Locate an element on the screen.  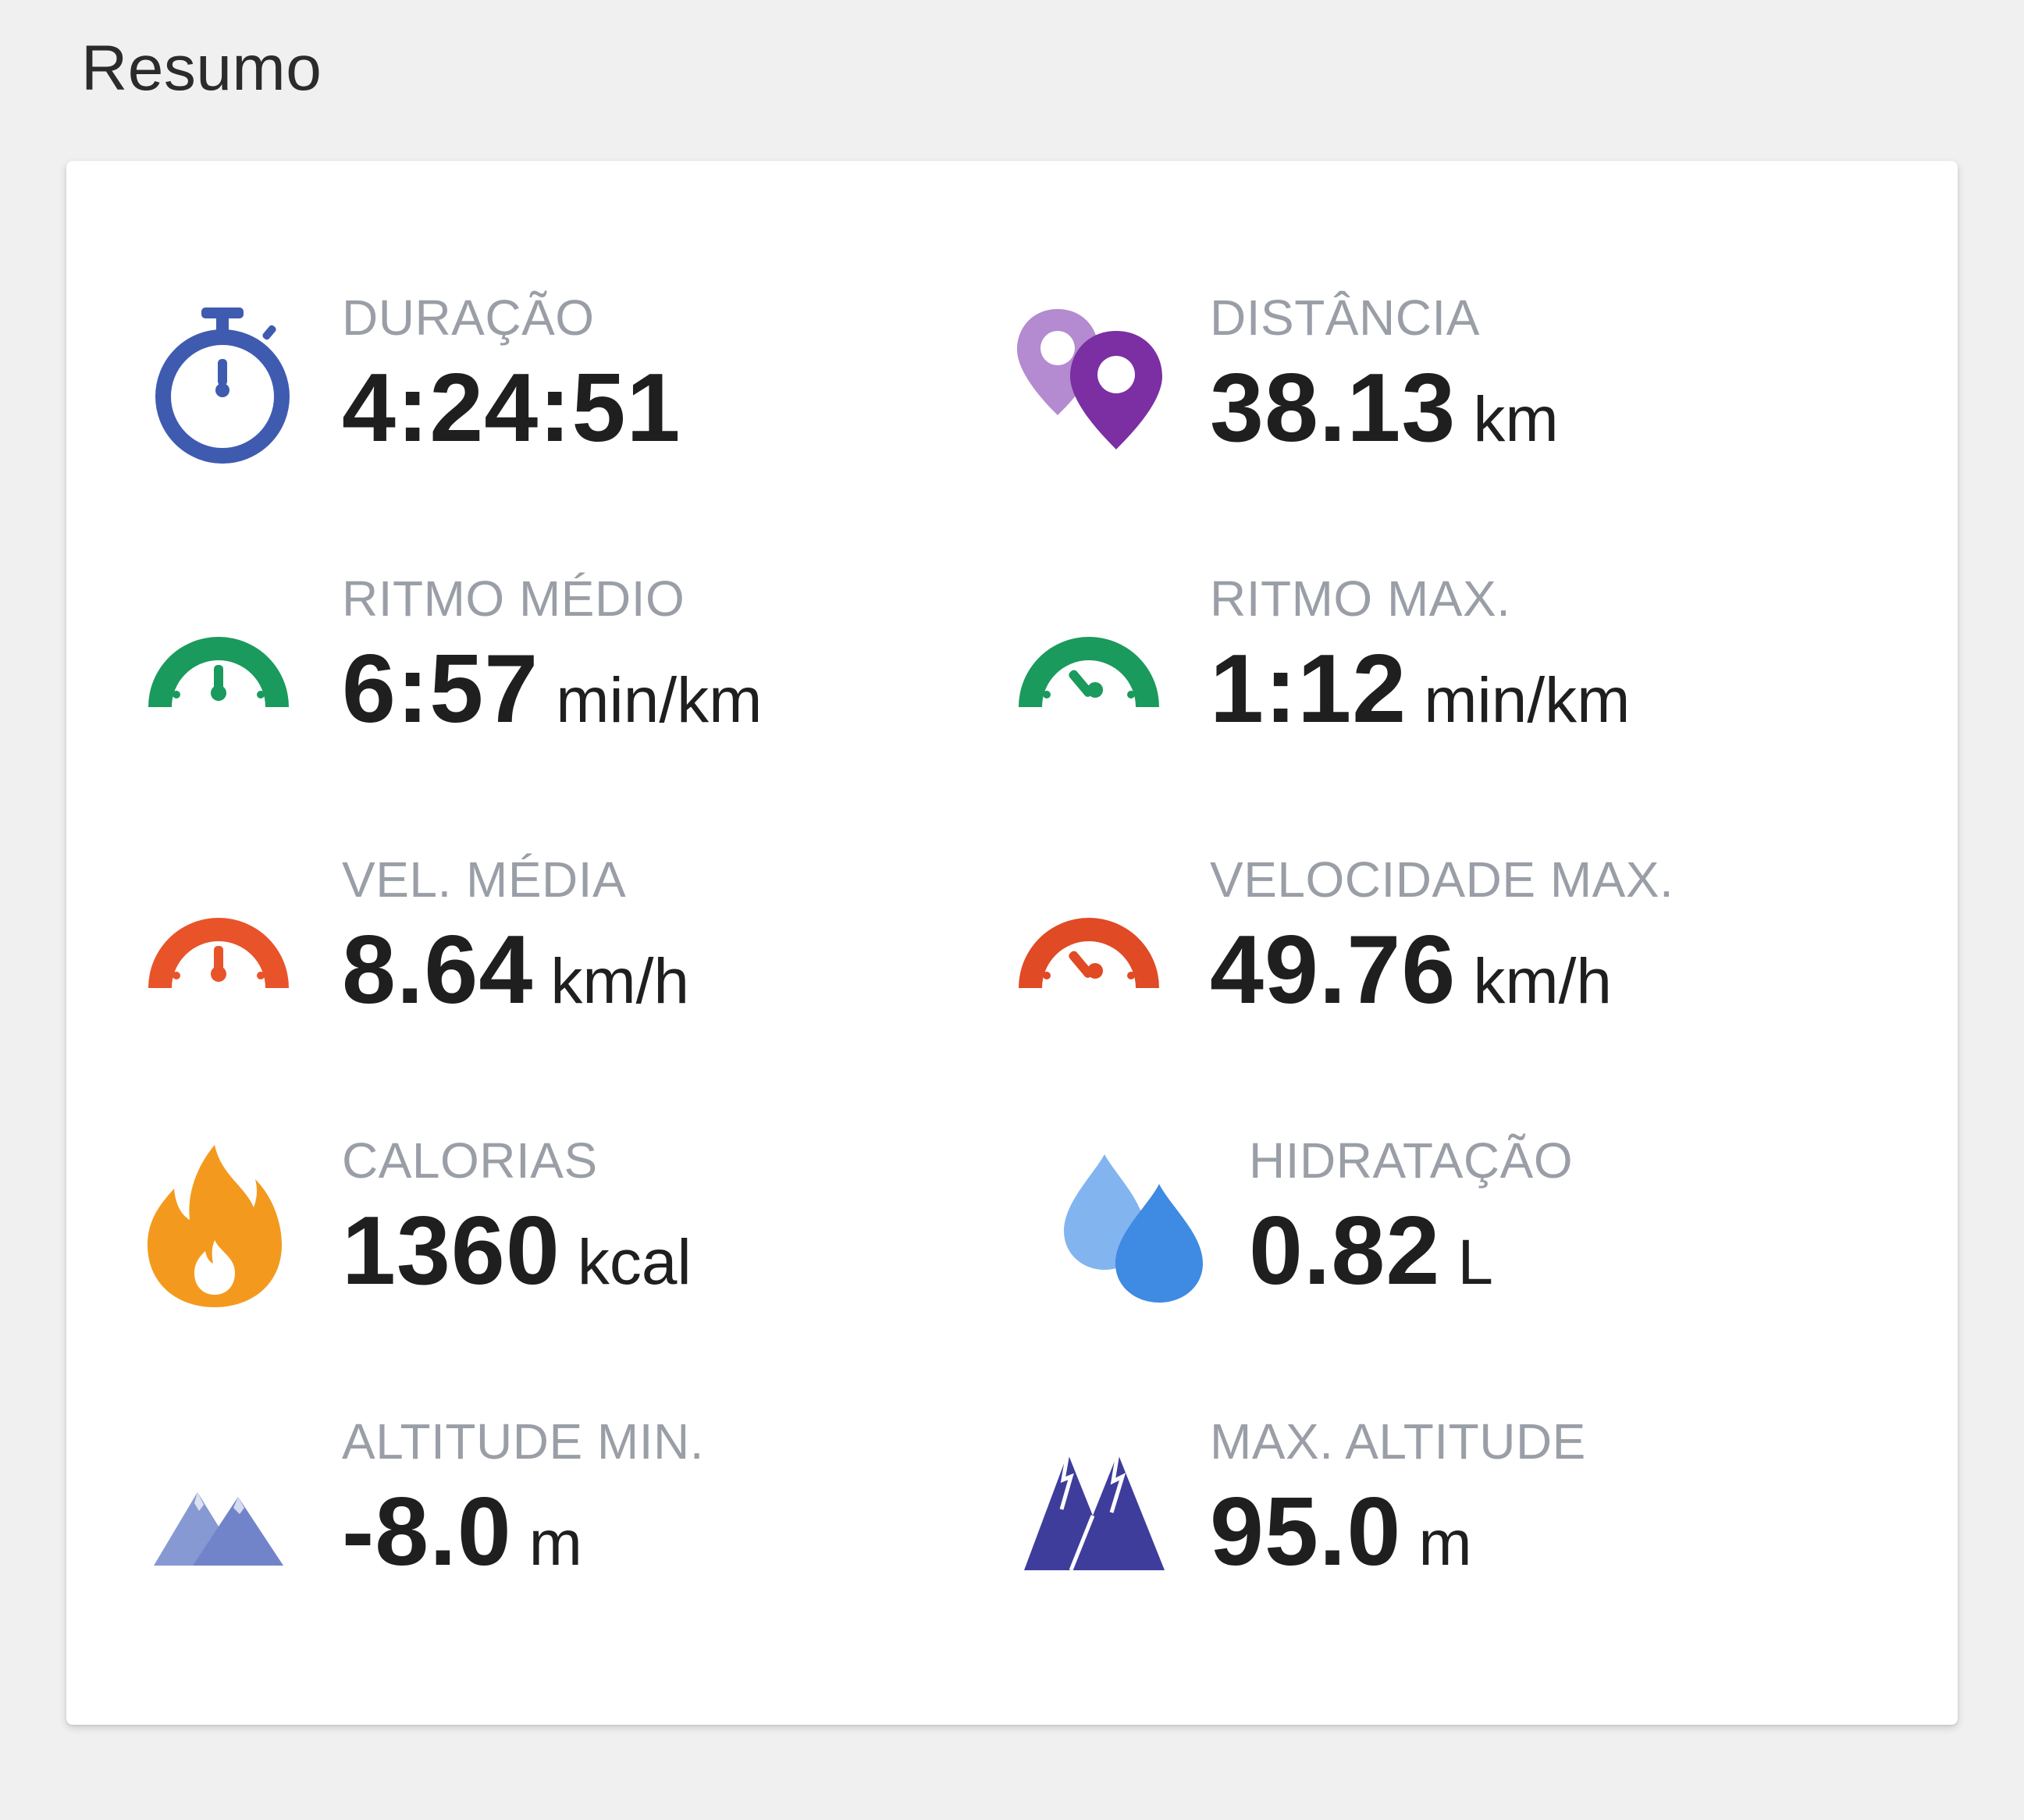
max-speed-label: VELOCIDADE MAX. is located at coordinates (1442, 879).